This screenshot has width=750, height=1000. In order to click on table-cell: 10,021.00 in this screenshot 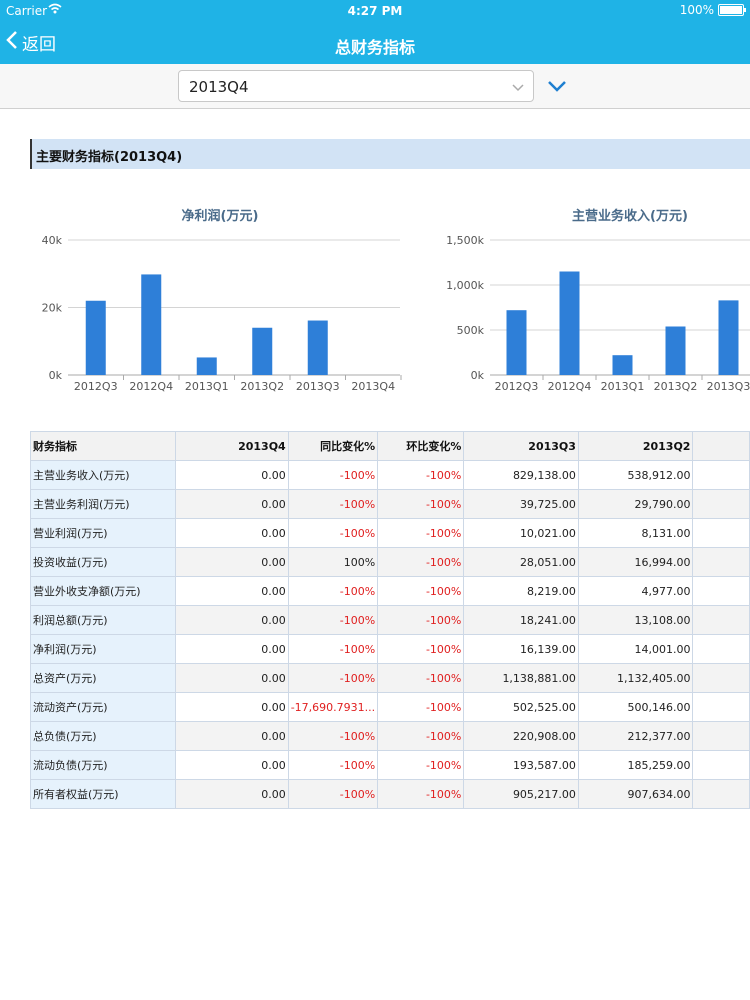, I will do `click(521, 533)`.